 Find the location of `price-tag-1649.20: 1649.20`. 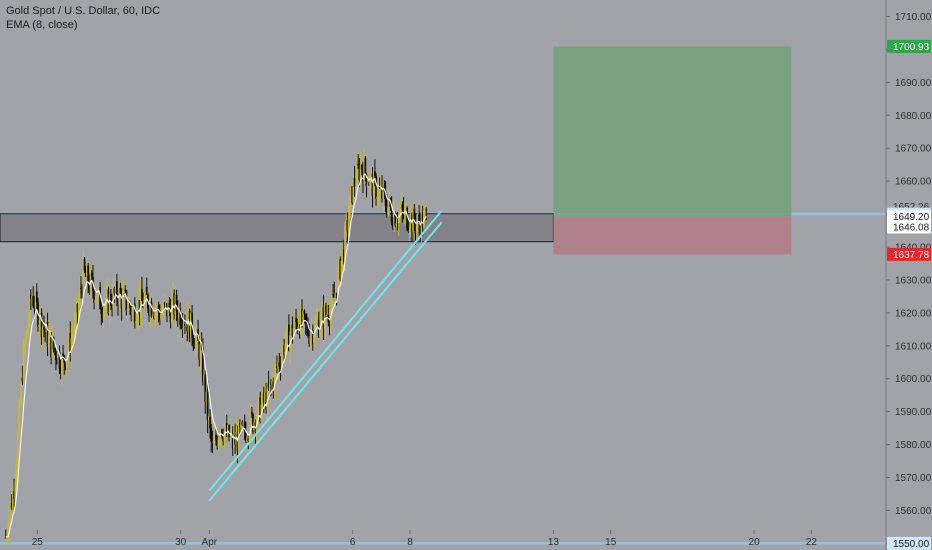

price-tag-1649.20: 1649.20 is located at coordinates (911, 217).